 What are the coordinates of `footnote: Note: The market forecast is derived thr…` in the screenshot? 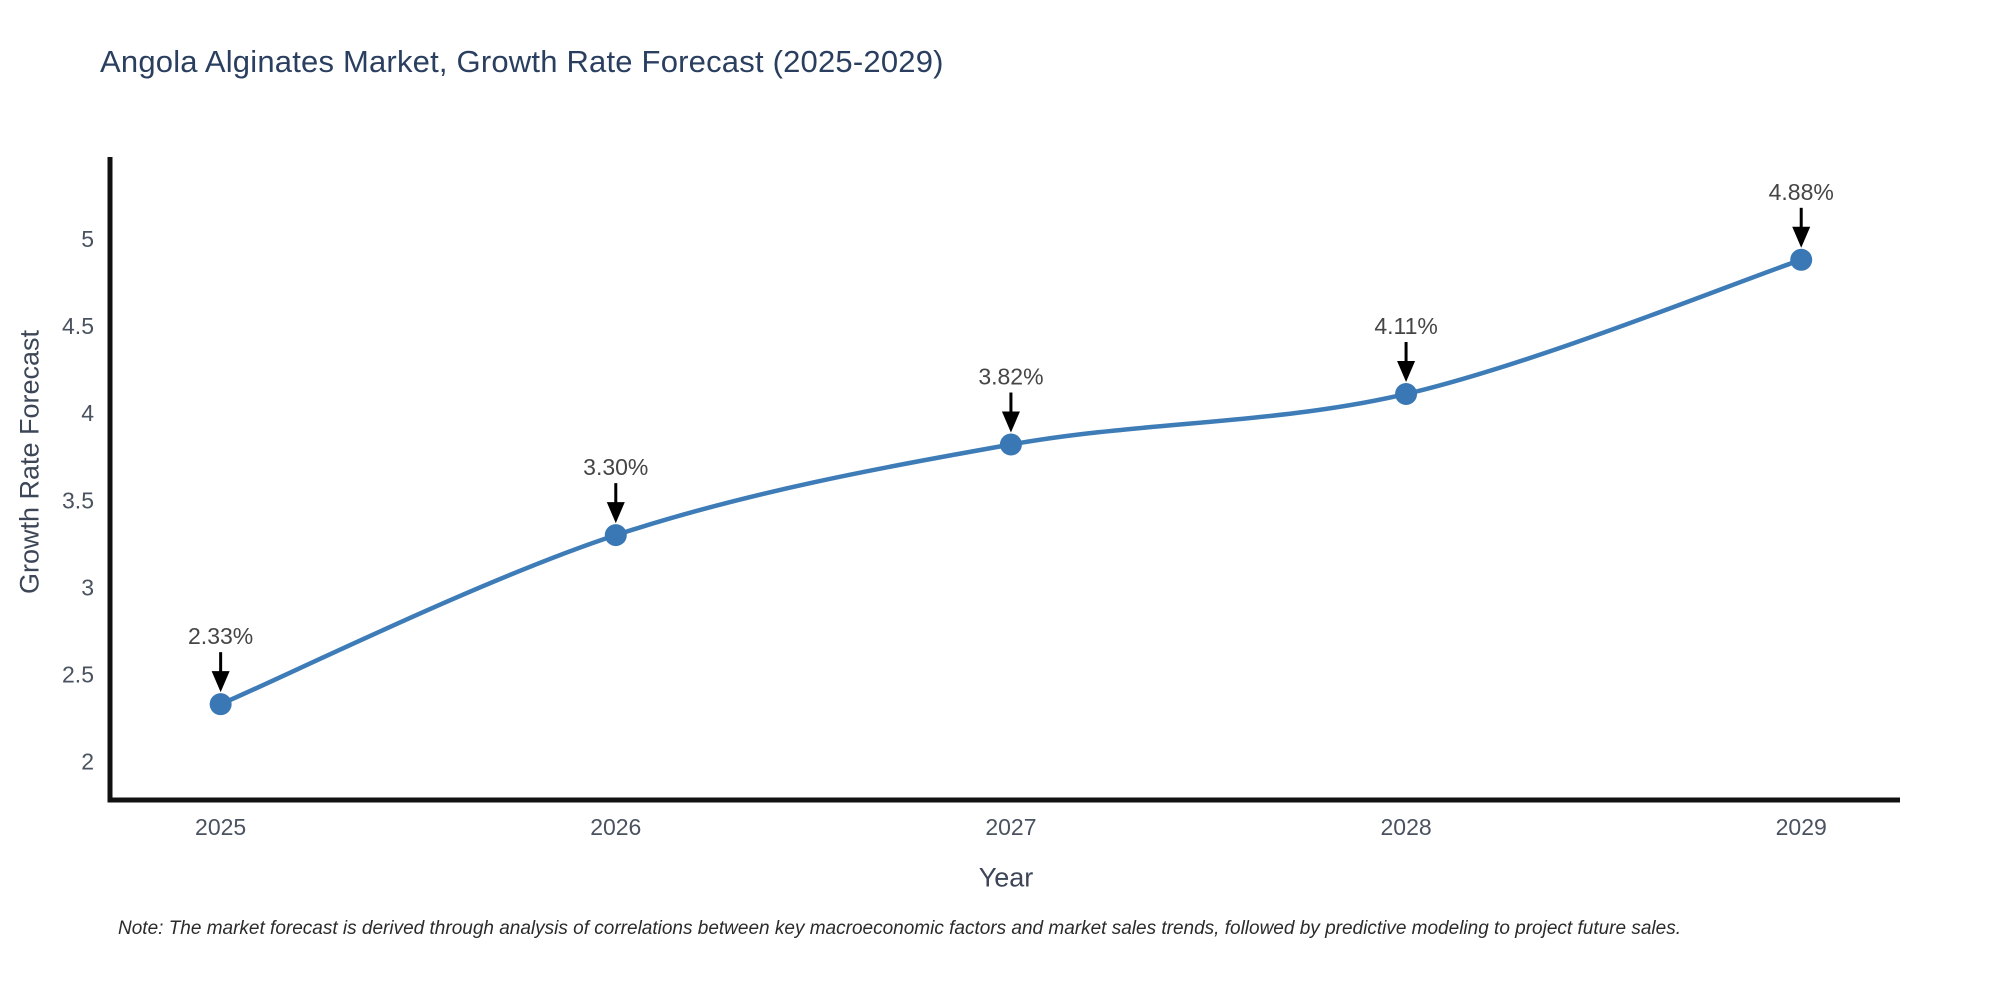 It's located at (899, 928).